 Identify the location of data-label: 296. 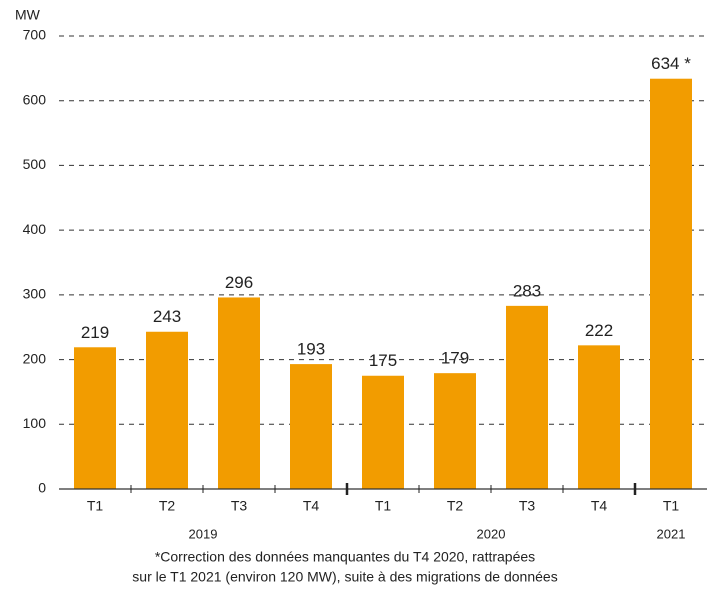
(239, 282).